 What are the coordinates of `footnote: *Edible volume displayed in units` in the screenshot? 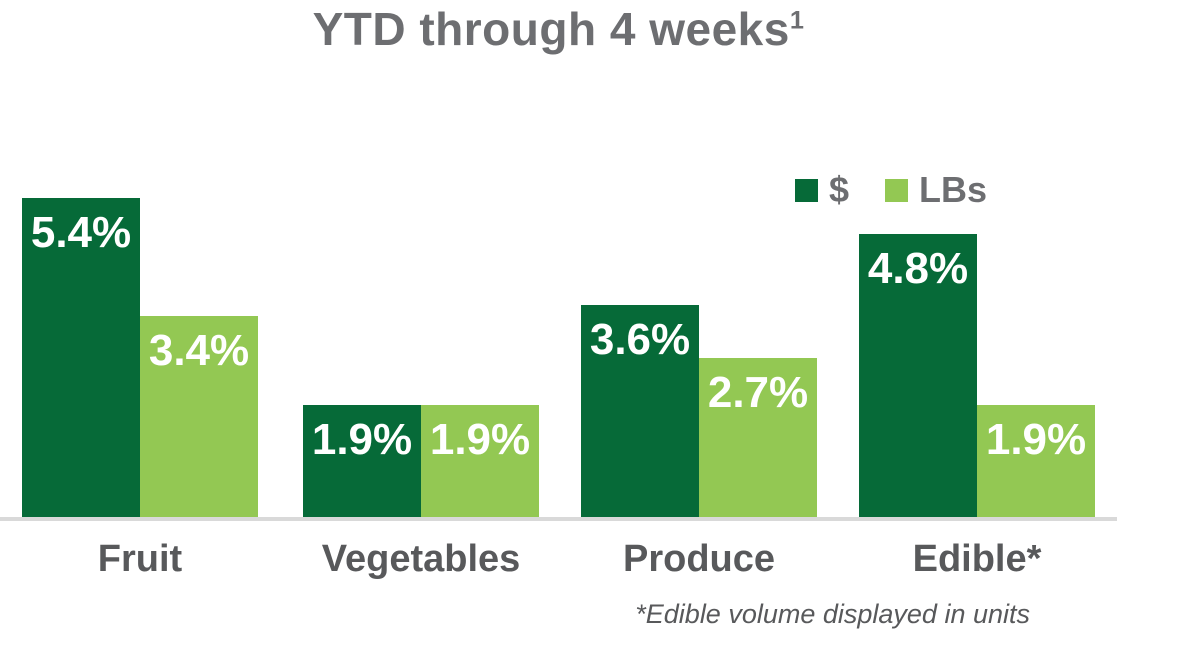 It's located at (832, 614).